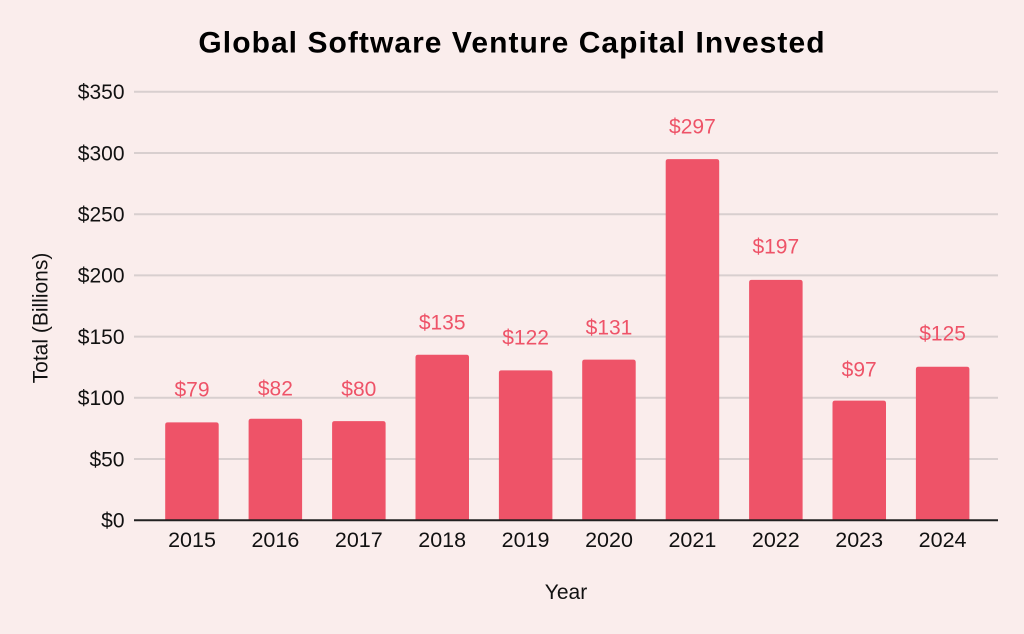 This screenshot has width=1024, height=634. What do you see at coordinates (101, 153) in the screenshot?
I see `svg-text: $300` at bounding box center [101, 153].